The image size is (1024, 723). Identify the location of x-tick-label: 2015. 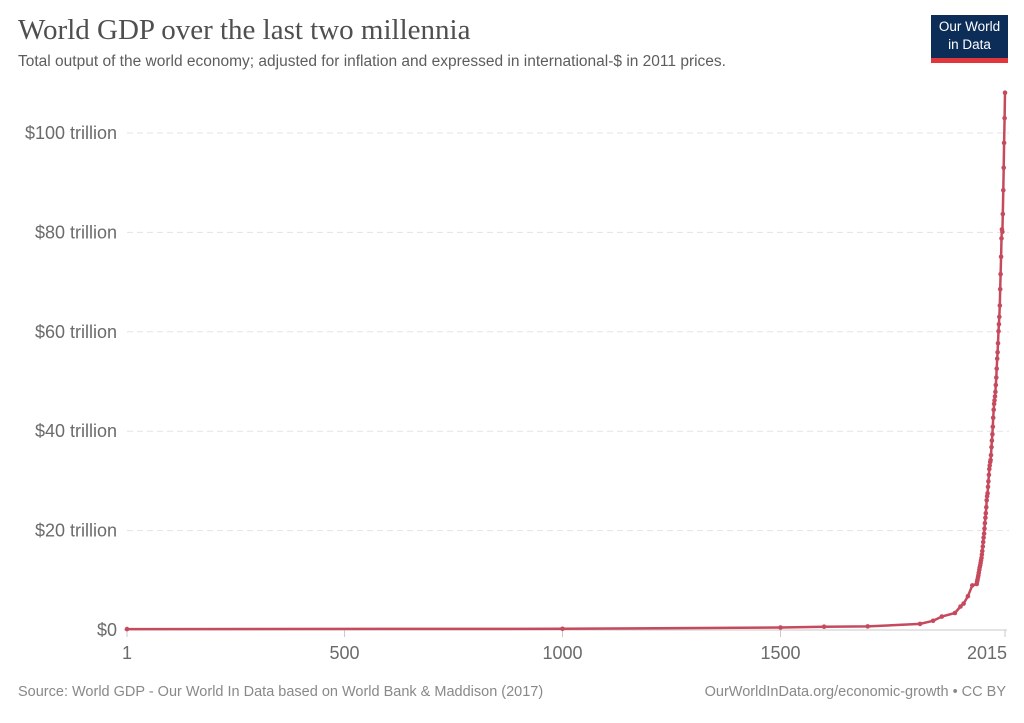
(987, 653).